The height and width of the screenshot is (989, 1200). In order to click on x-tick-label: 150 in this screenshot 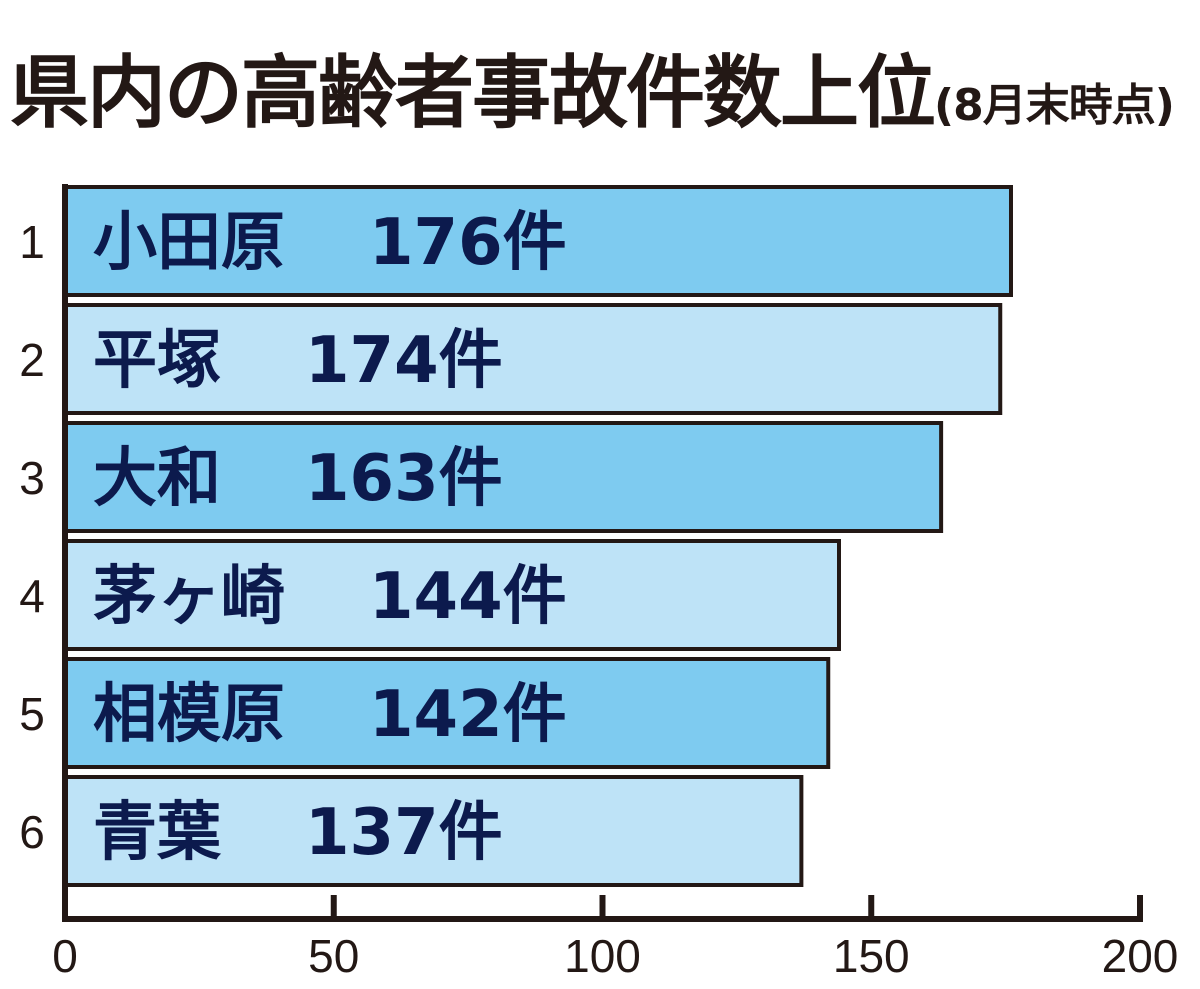, I will do `click(871, 956)`.